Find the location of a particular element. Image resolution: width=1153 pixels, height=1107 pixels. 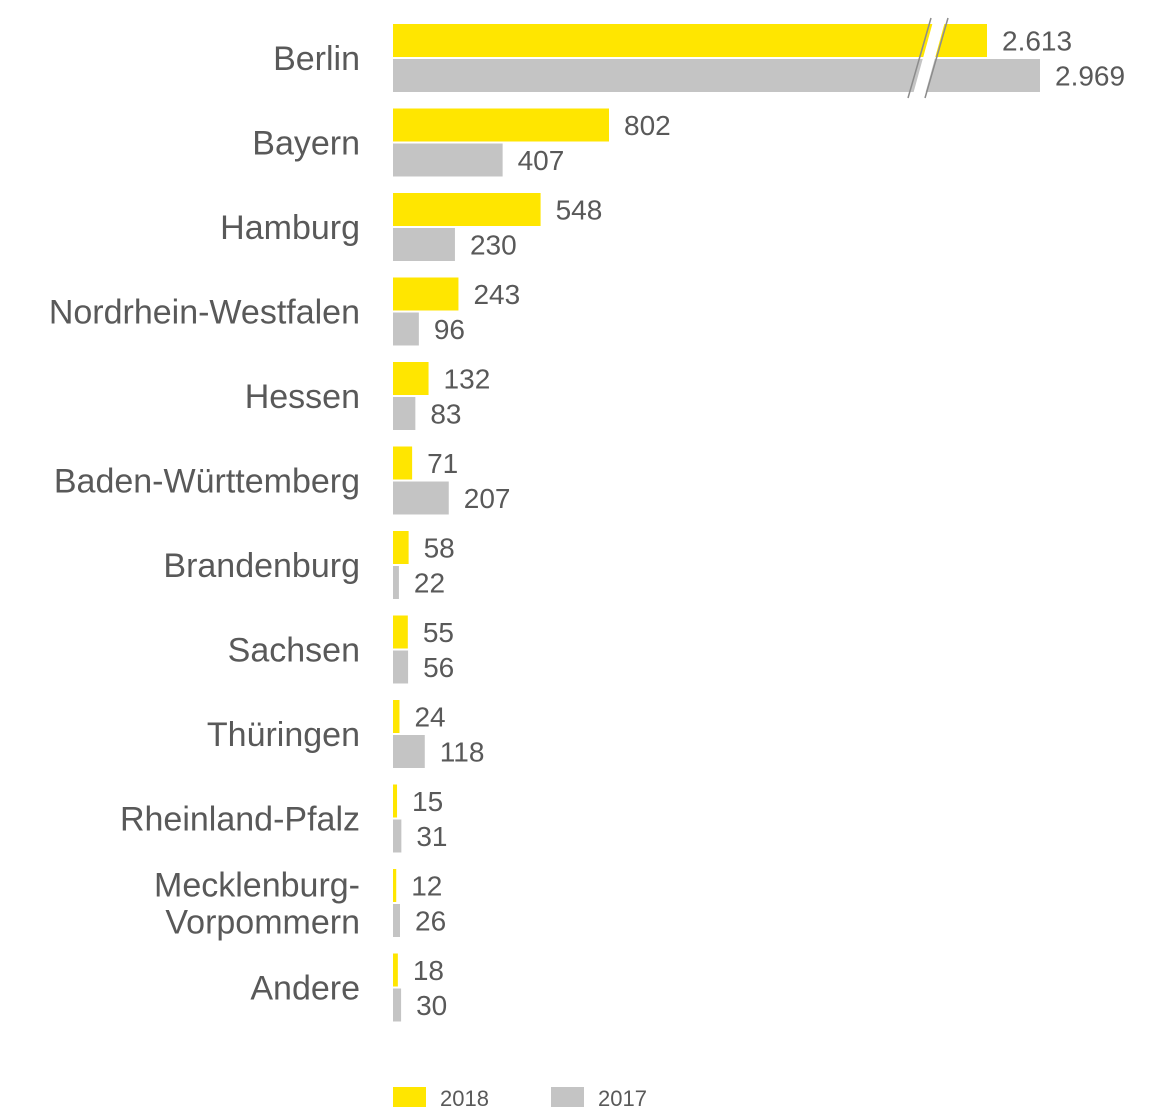

axis-break-gap is located at coordinates (929, 58).